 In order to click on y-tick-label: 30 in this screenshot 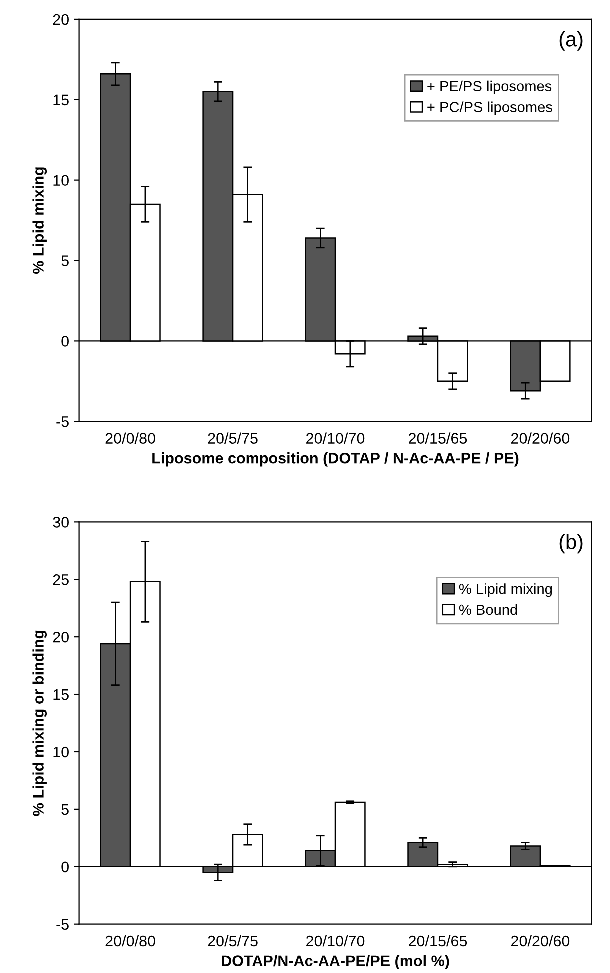, I will do `click(61, 522)`.